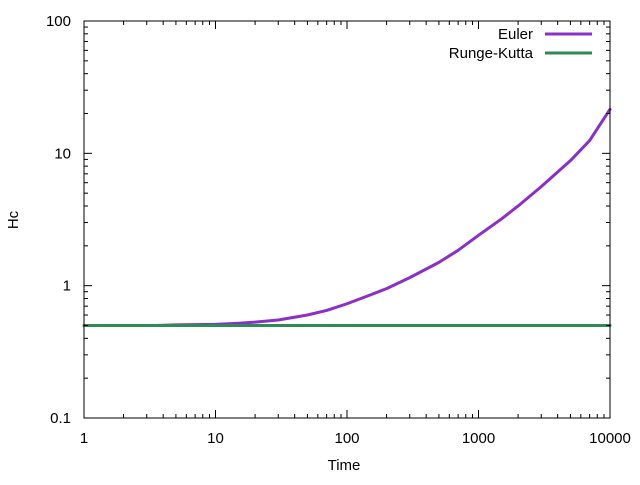 The width and height of the screenshot is (640, 485). I want to click on y-tick-label: 100, so click(58, 21).